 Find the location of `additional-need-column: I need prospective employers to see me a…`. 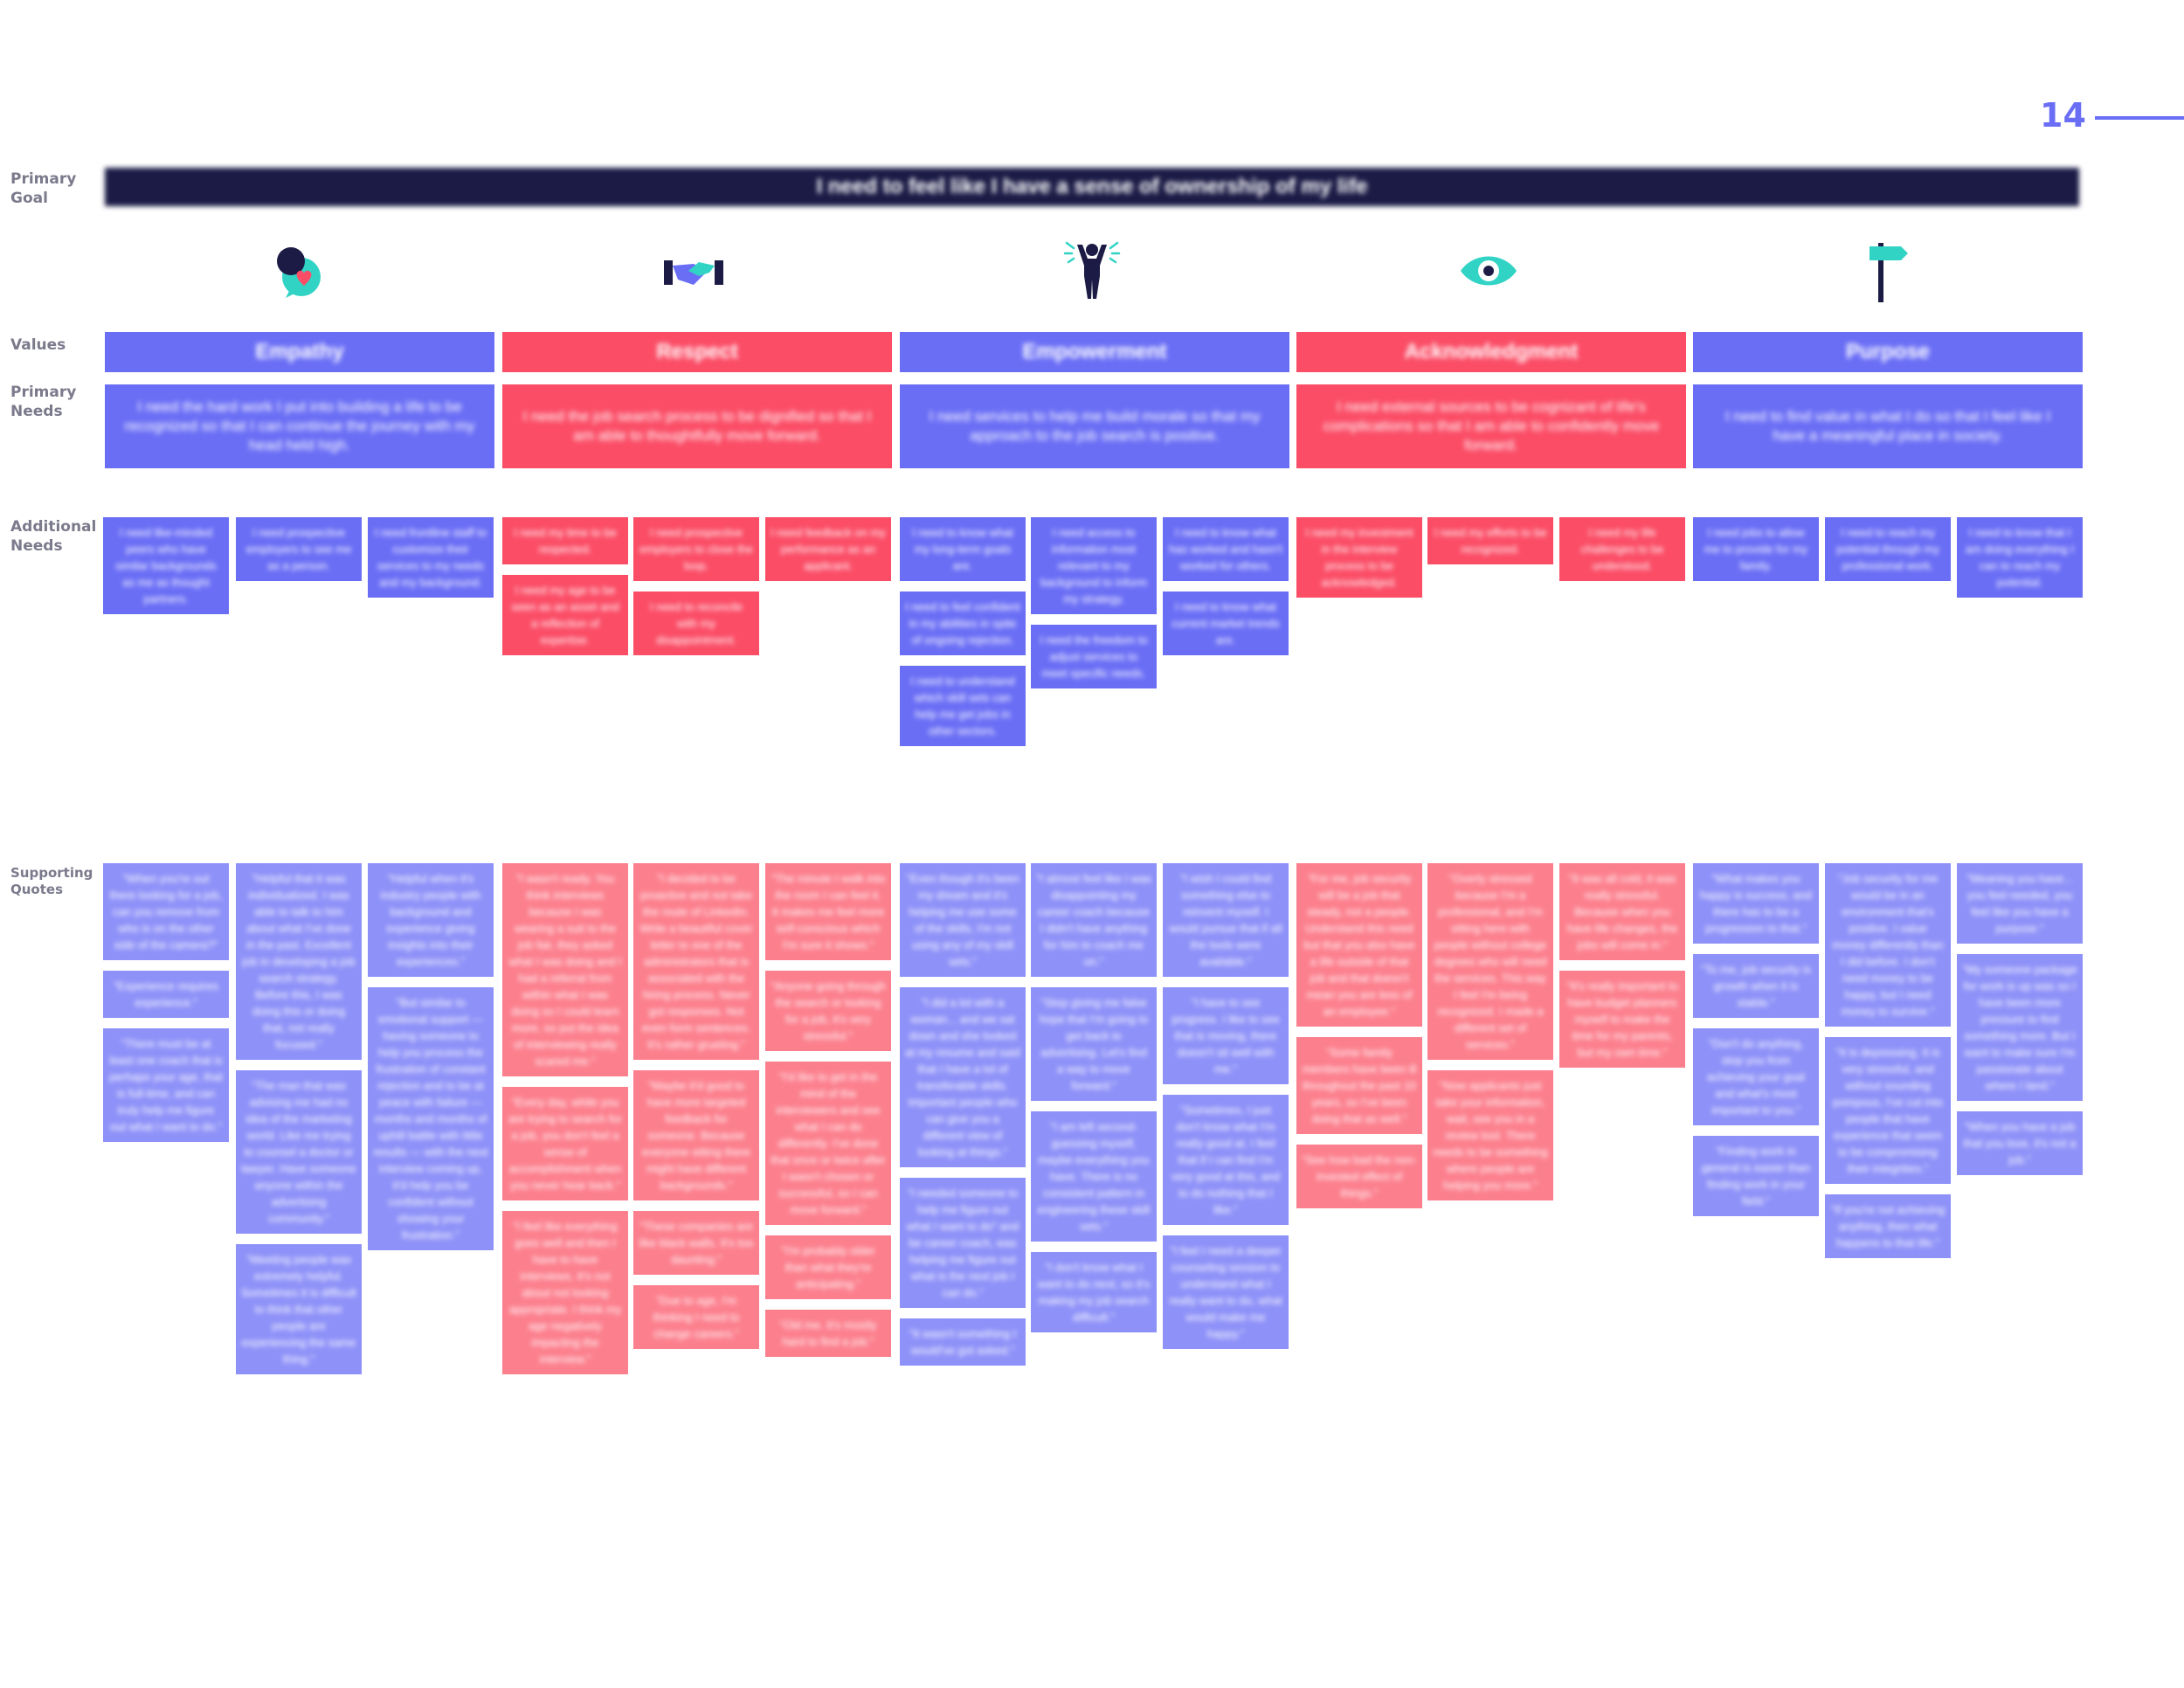

additional-need-column: I need prospective employers to see me a… is located at coordinates (299, 549).